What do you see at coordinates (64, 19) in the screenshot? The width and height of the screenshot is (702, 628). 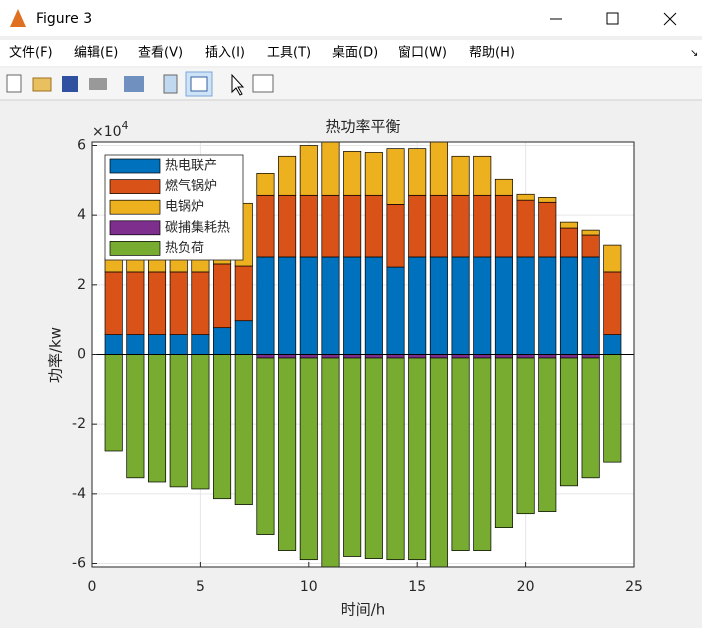 I see `window-title: Figure 3` at bounding box center [64, 19].